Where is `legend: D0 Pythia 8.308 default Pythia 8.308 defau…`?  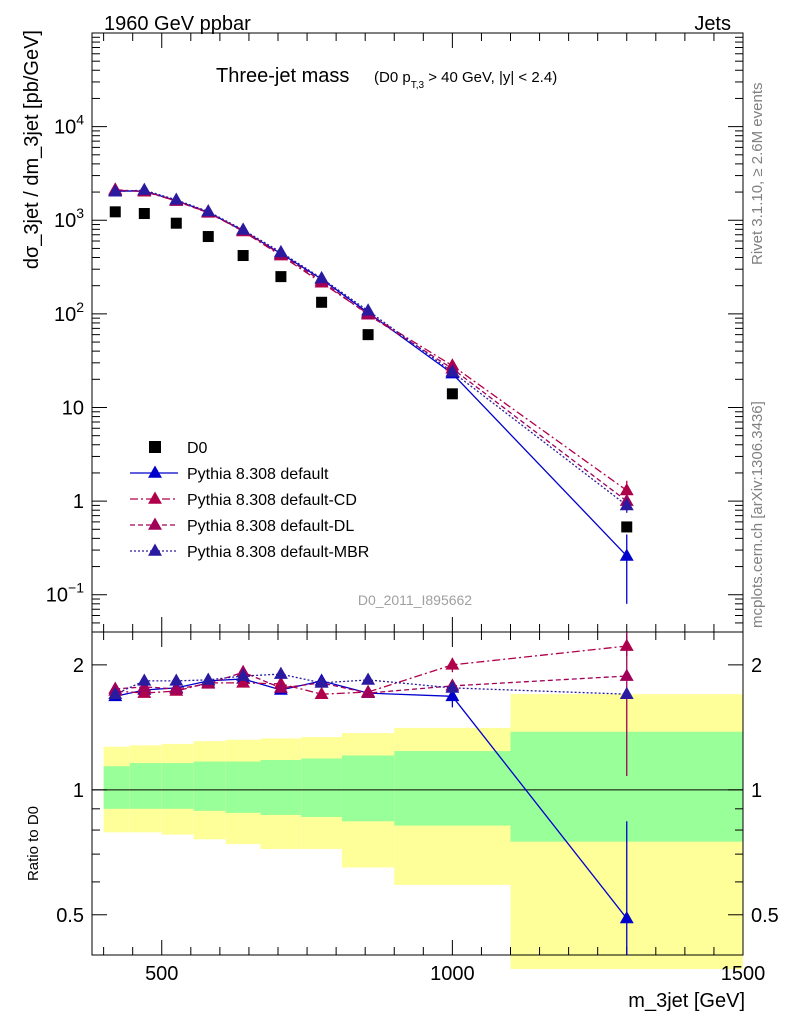 legend: D0 Pythia 8.308 default Pythia 8.308 defau… is located at coordinates (249, 500).